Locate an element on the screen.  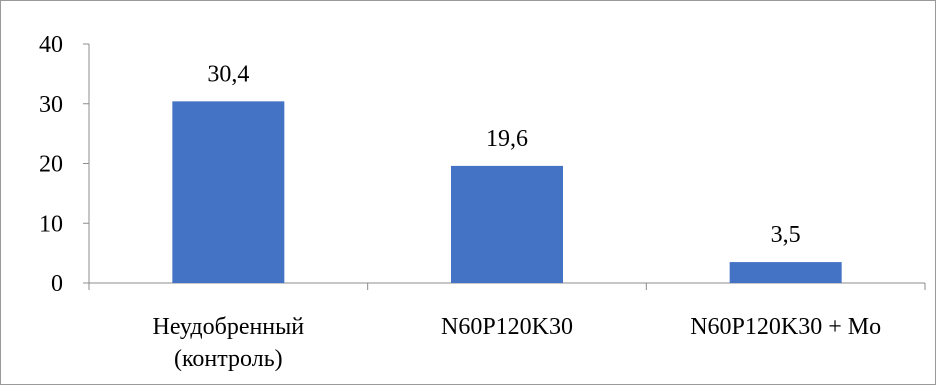
data-label: 3,5 is located at coordinates (786, 235).